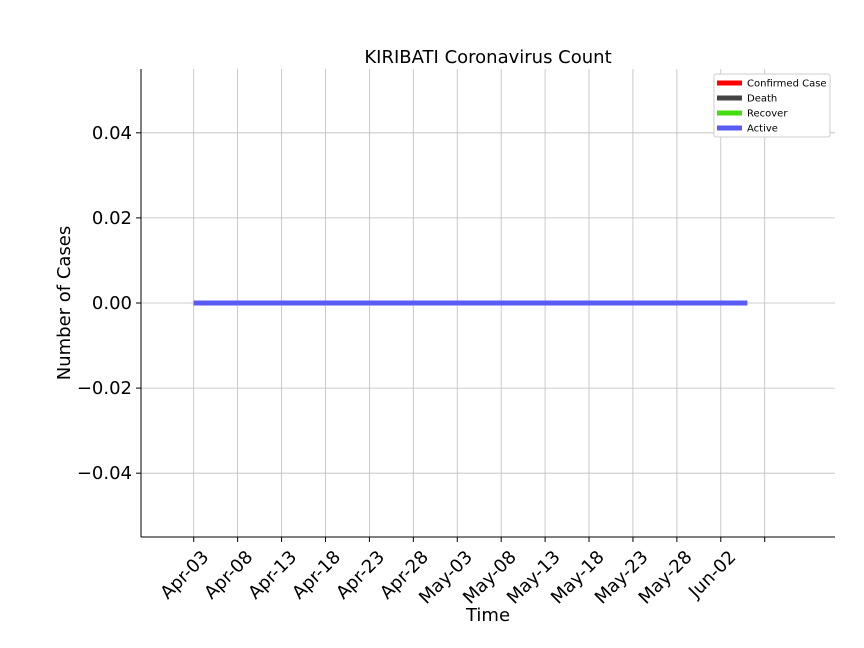 The height and width of the screenshot is (648, 864). Describe the element at coordinates (228, 575) in the screenshot. I see `x-tick-label: Apr-08` at that location.